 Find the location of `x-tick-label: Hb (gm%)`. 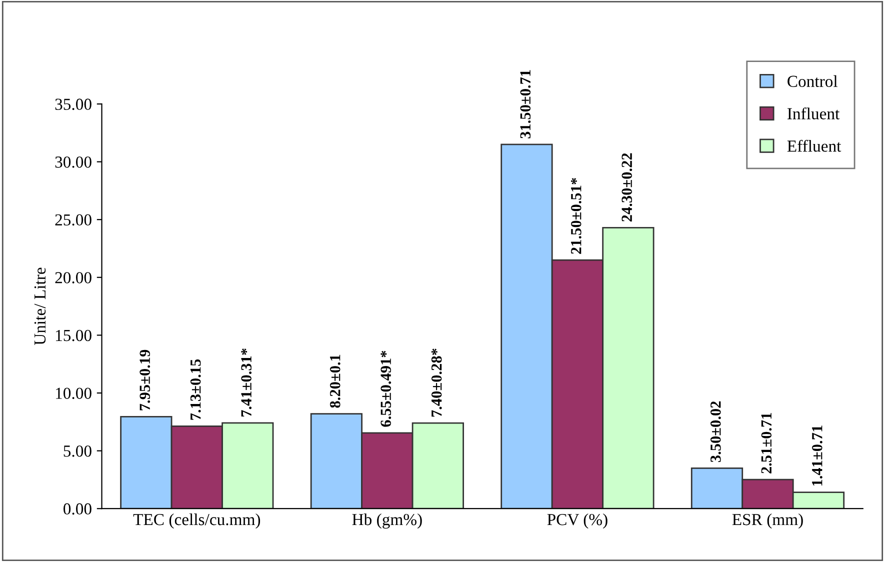

x-tick-label: Hb (gm%) is located at coordinates (387, 521).